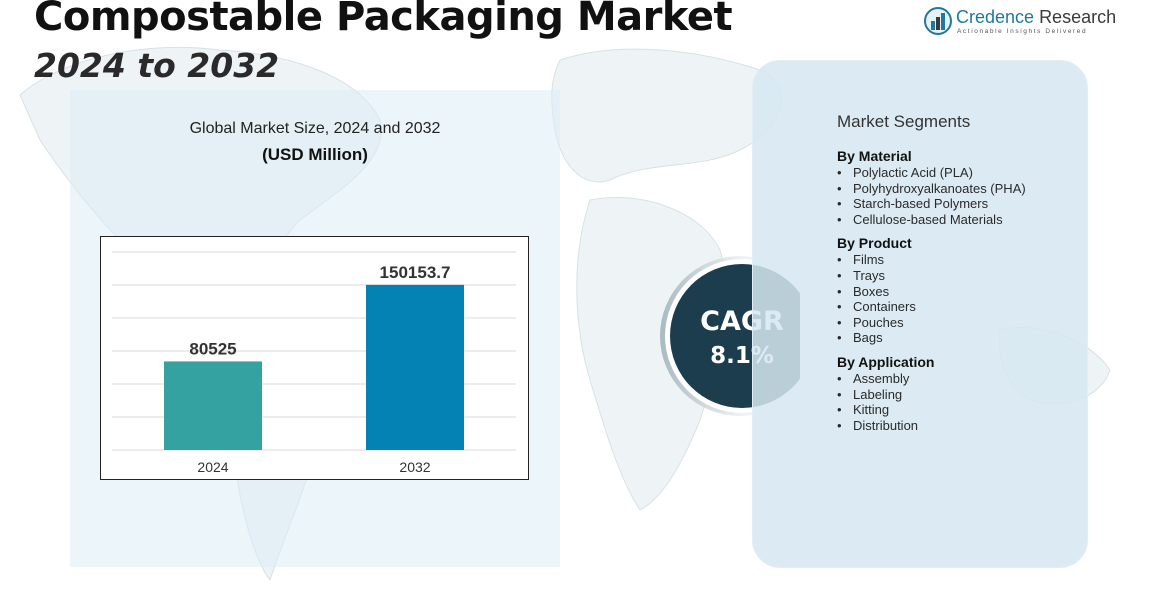 The width and height of the screenshot is (1167, 592). What do you see at coordinates (886, 361) in the screenshot?
I see `segment-heading: By Application` at bounding box center [886, 361].